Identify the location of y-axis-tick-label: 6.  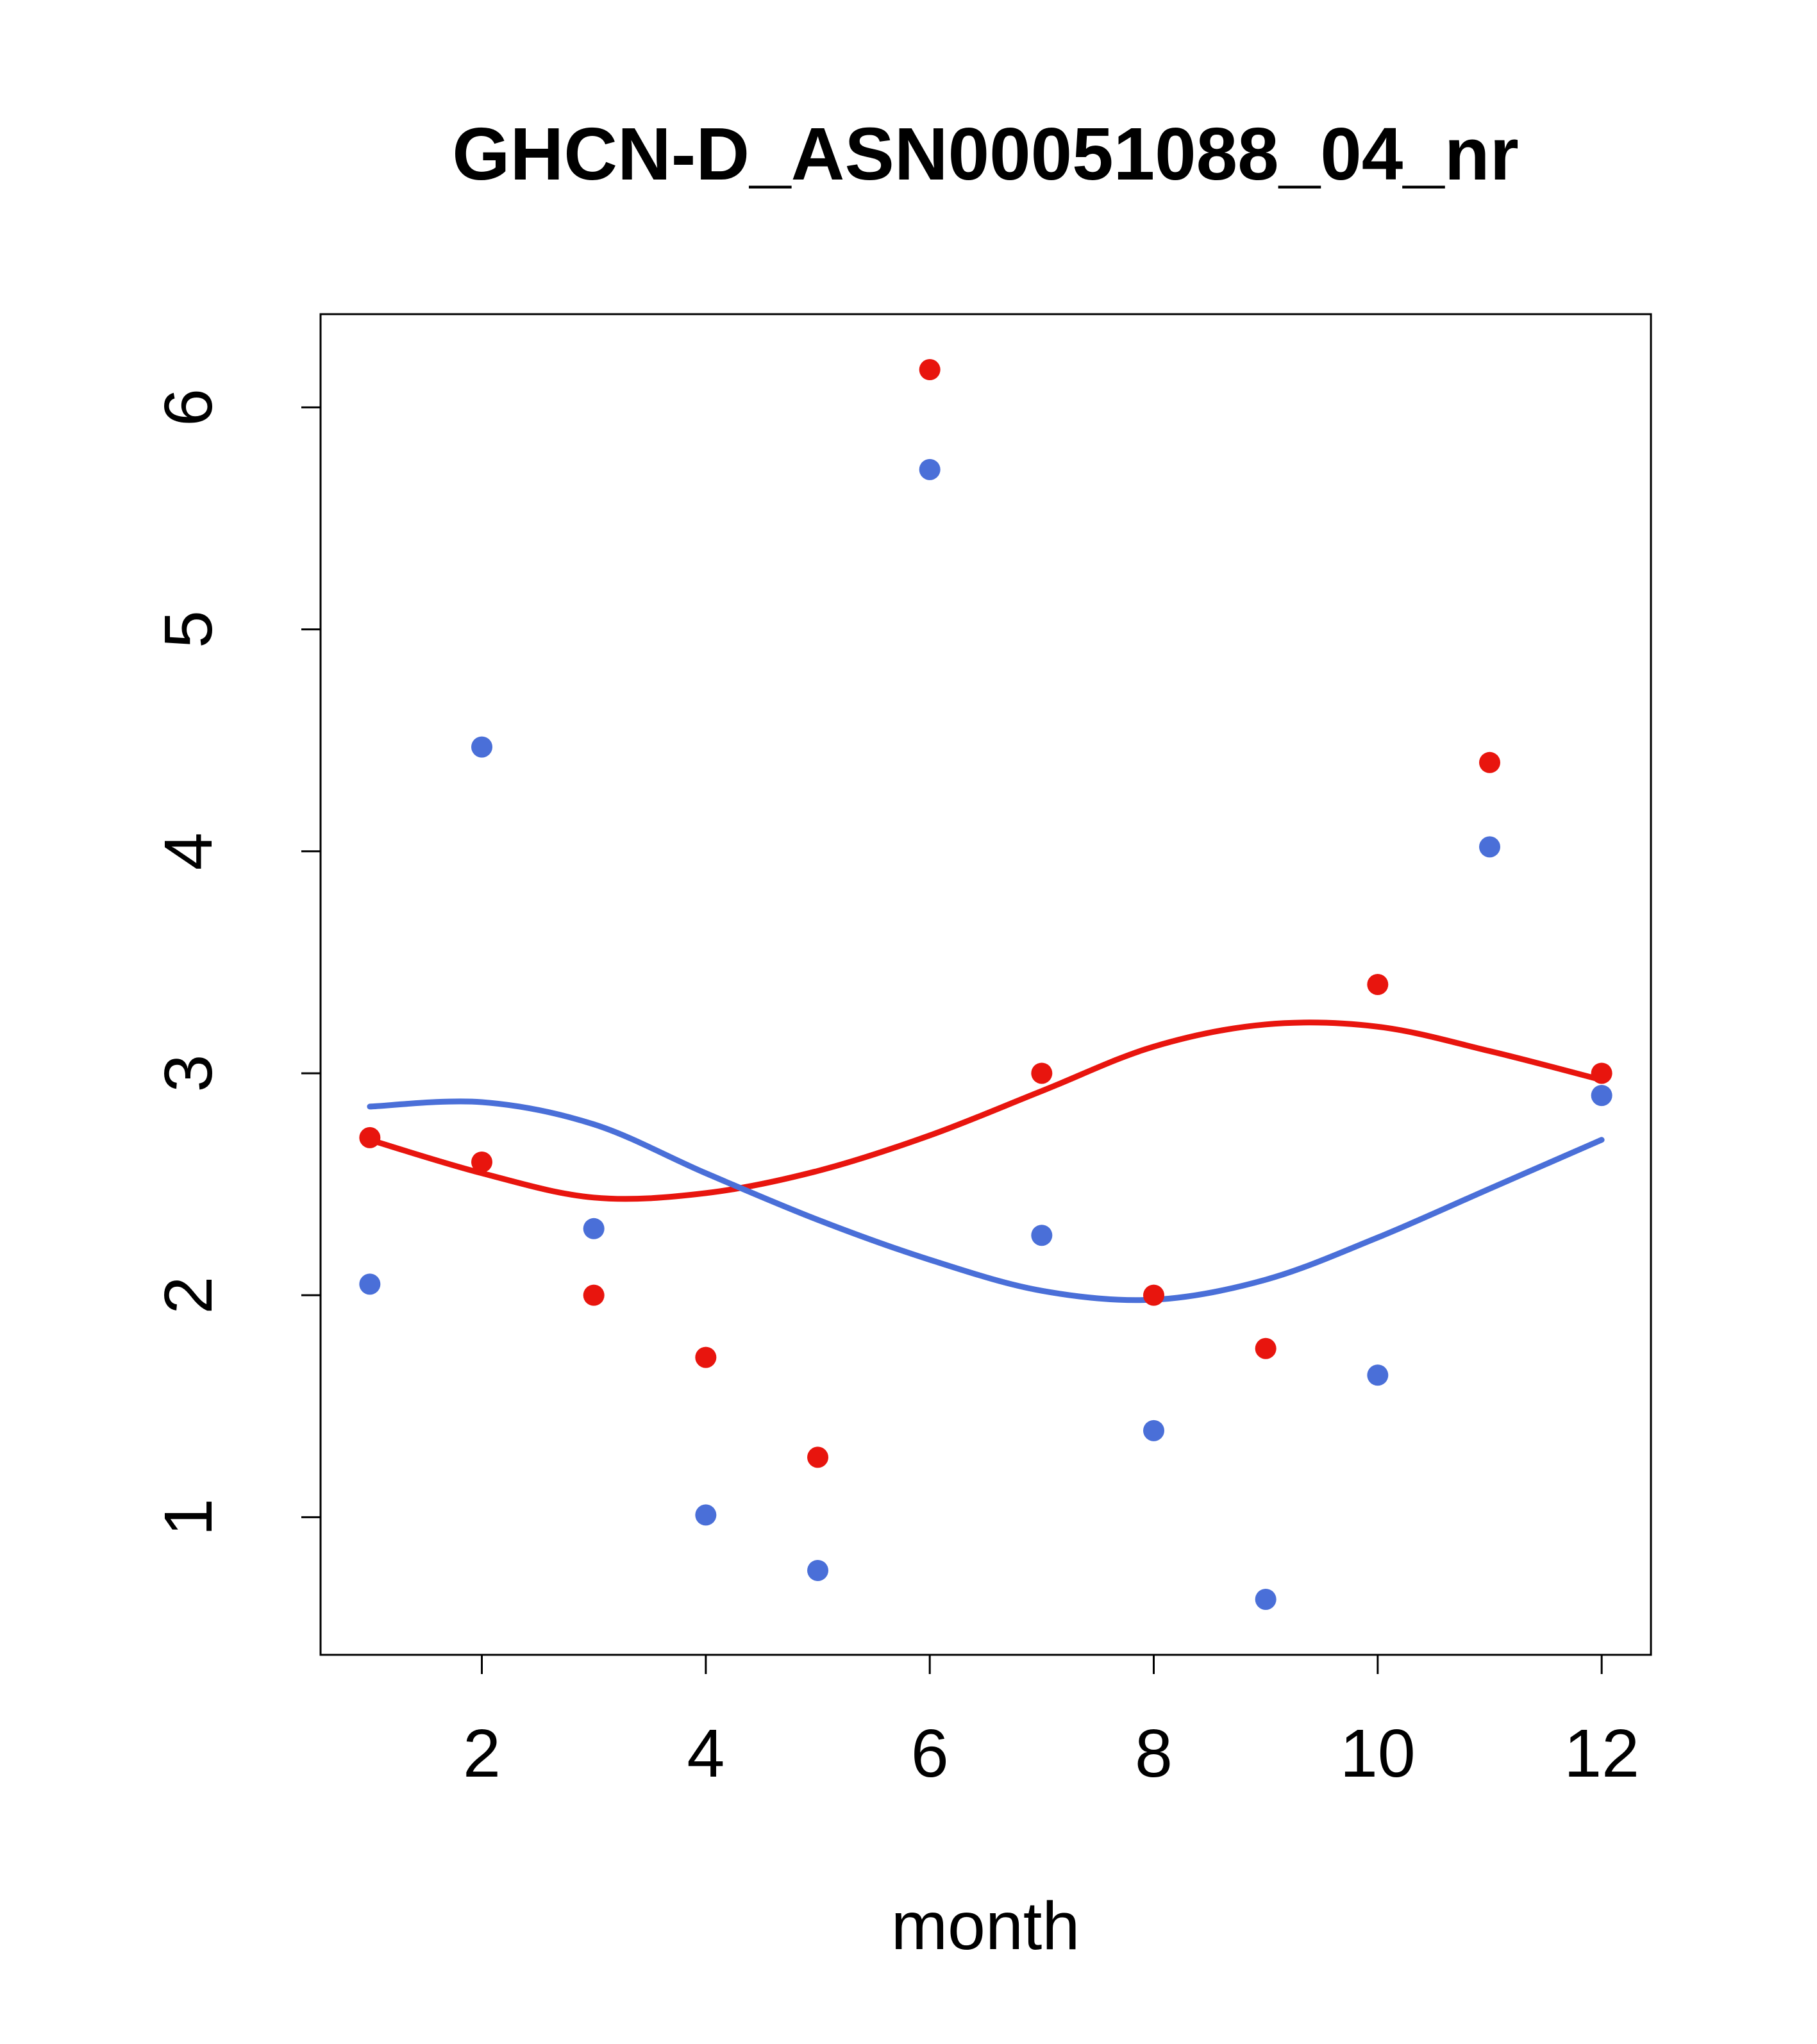
(189, 408).